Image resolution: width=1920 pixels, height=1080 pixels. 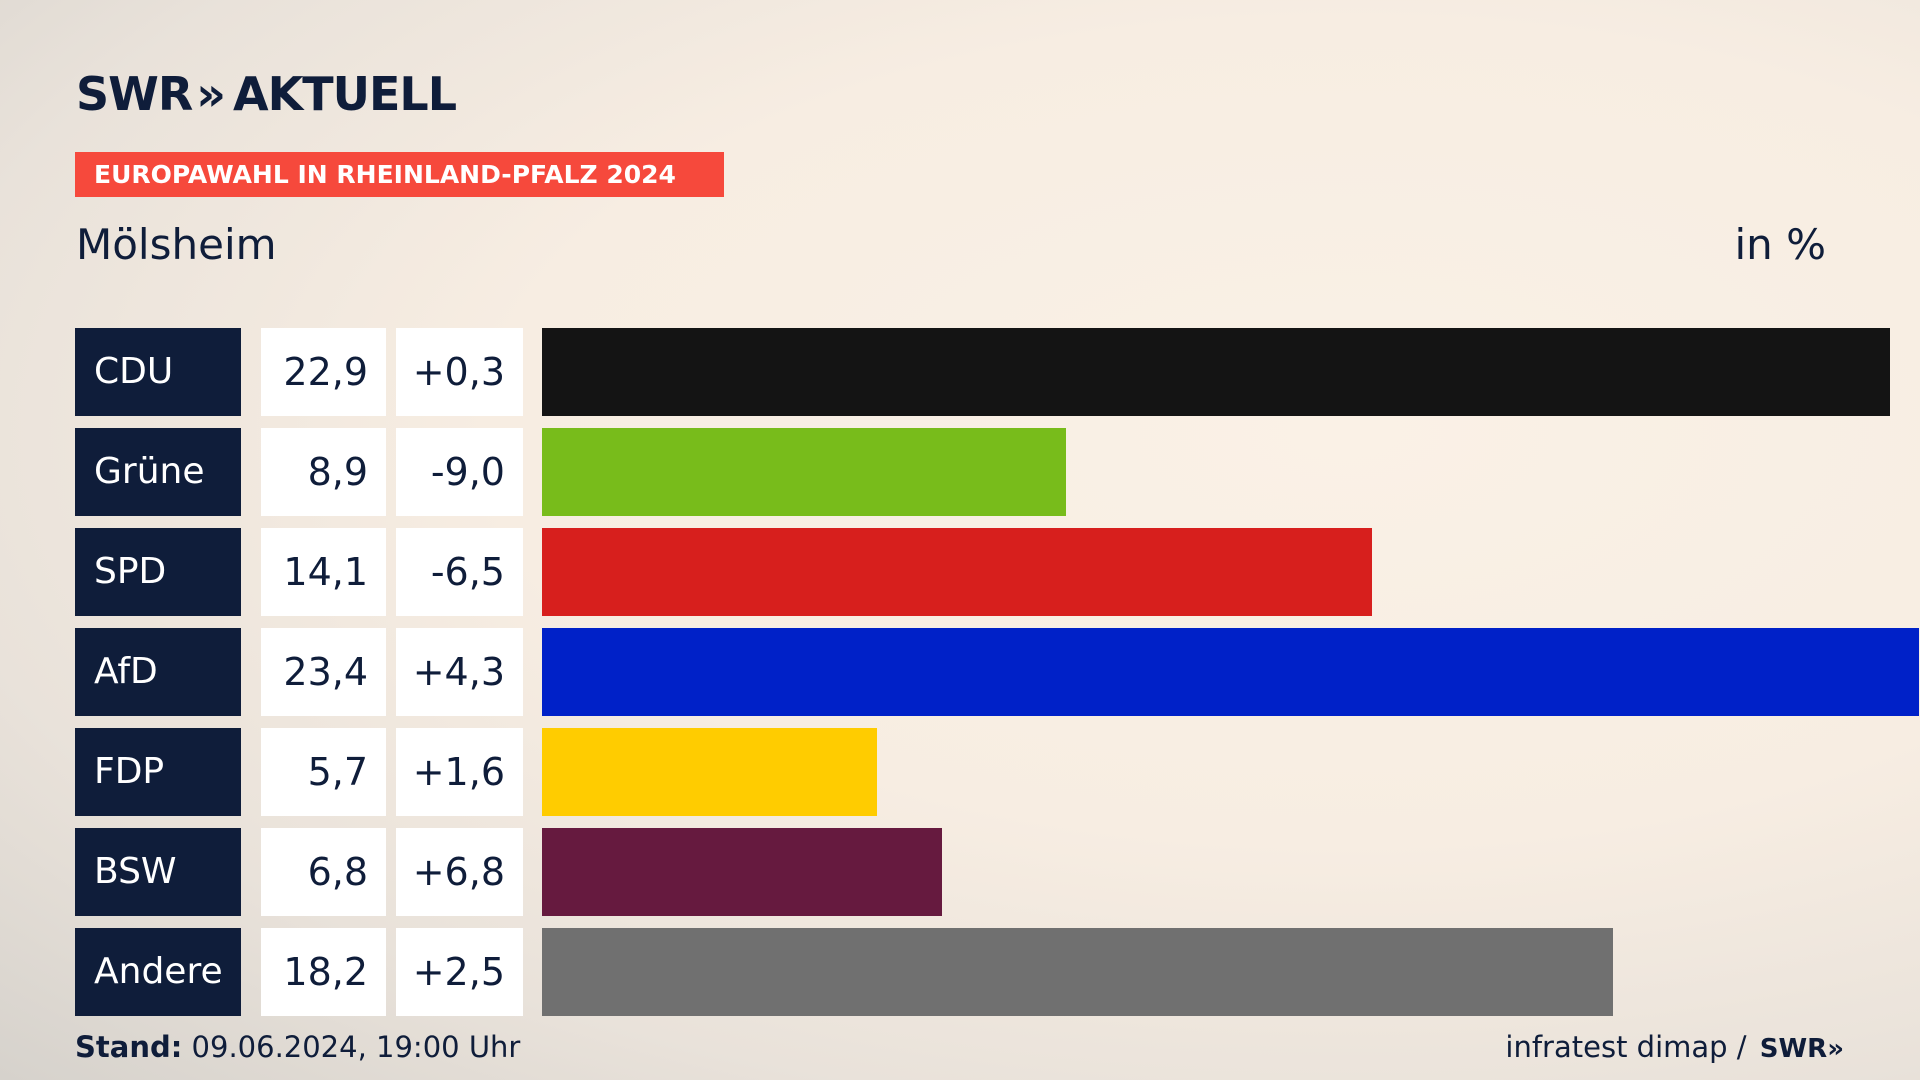 What do you see at coordinates (323, 472) in the screenshot?
I see `vote-share-value: 8,9` at bounding box center [323, 472].